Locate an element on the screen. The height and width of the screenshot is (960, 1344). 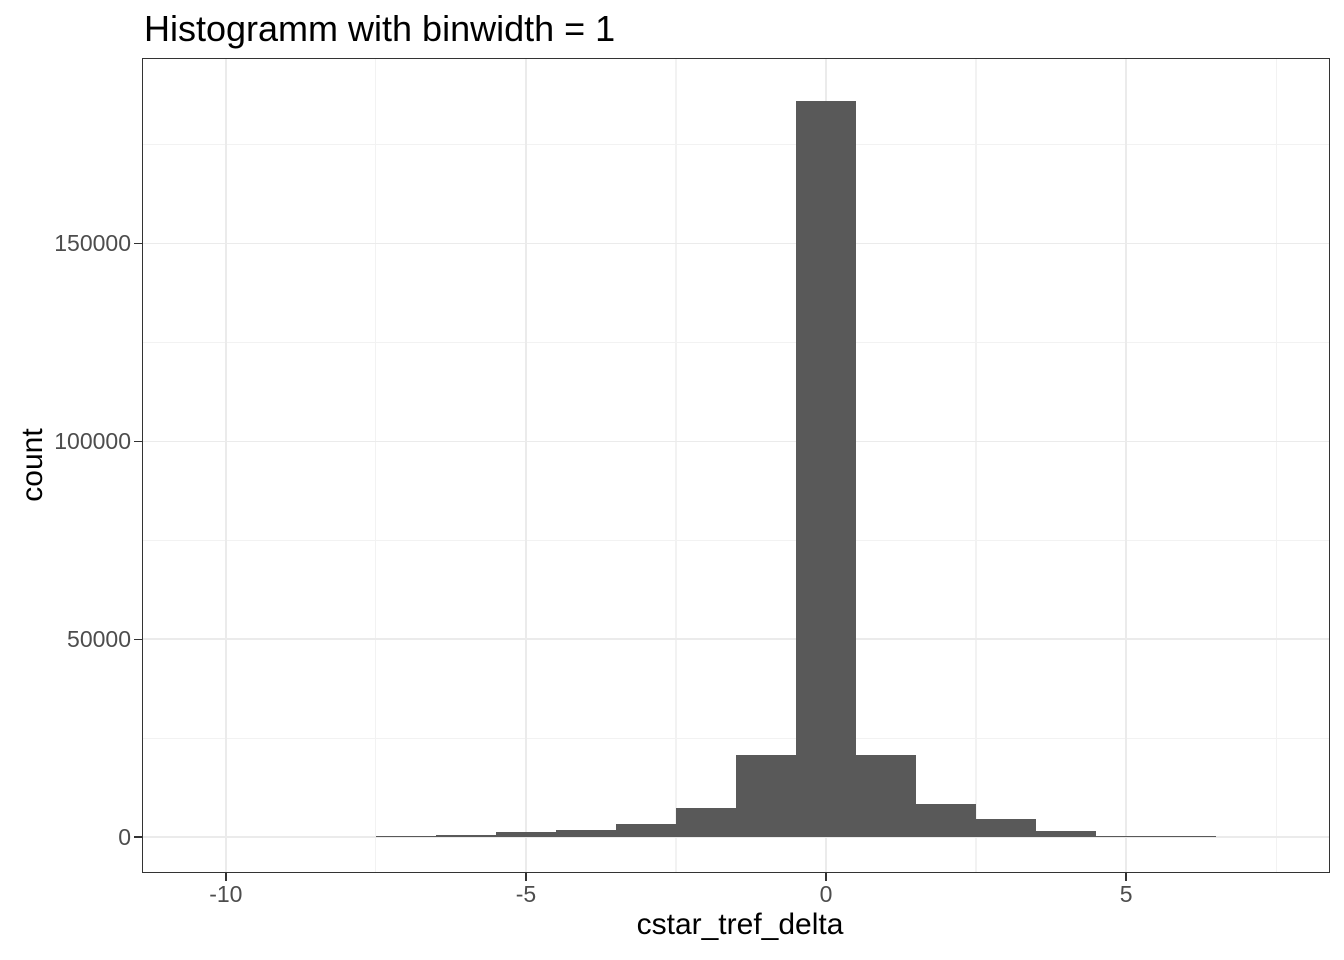
y-tick-label: 100000 is located at coordinates (92, 441).